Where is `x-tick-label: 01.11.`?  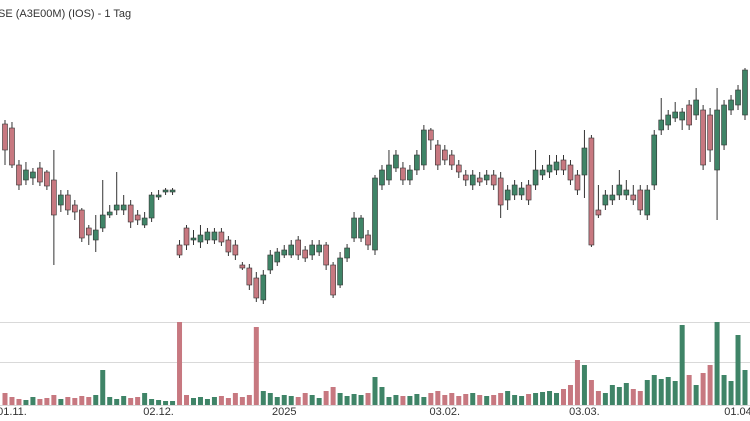 x-tick-label: 01.11. is located at coordinates (13, 412).